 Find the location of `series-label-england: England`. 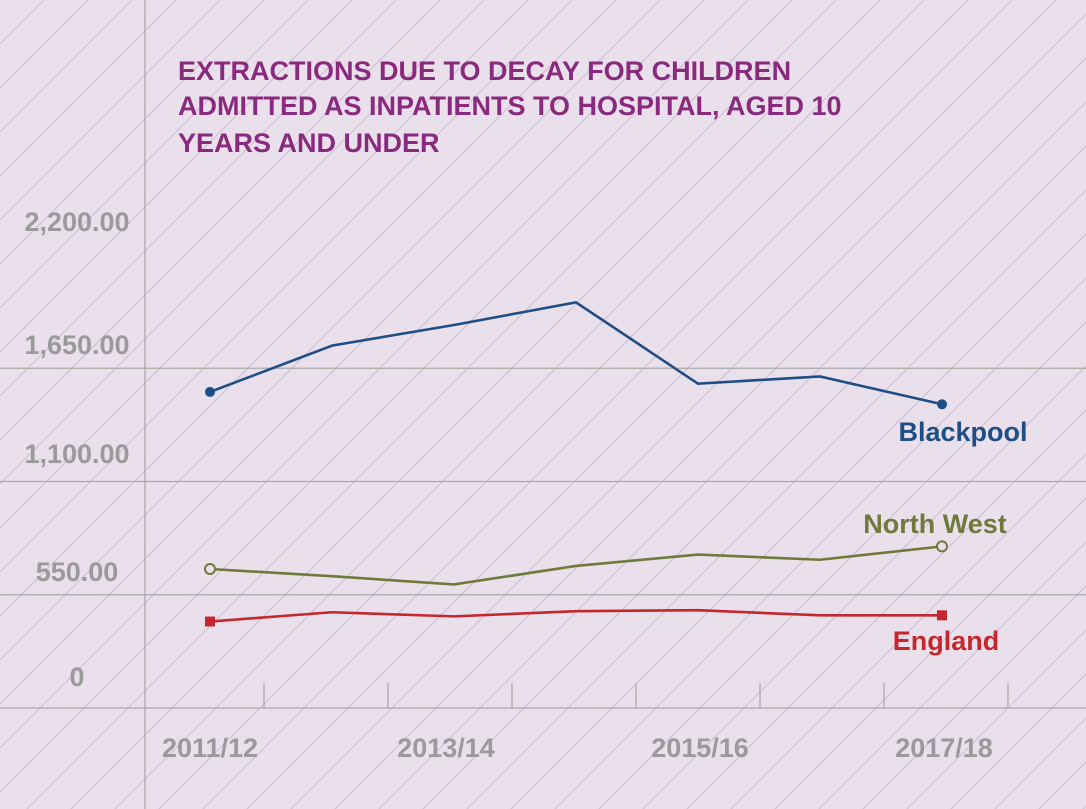

series-label-england: England is located at coordinates (946, 641).